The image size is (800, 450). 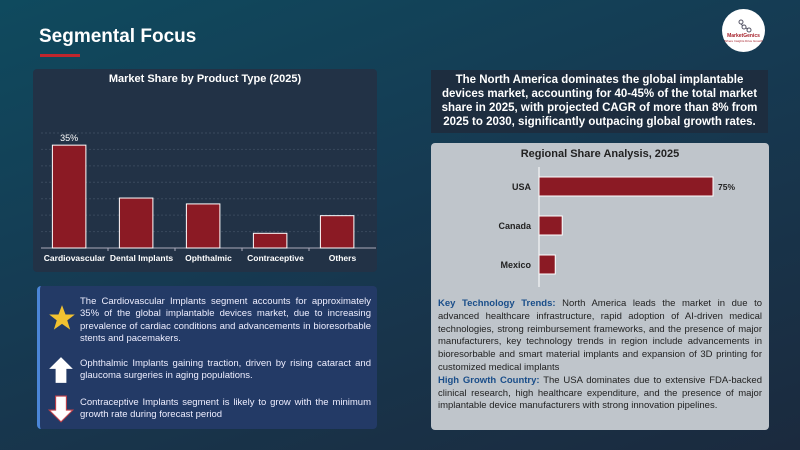 I want to click on bar-mexico, so click(x=547, y=264).